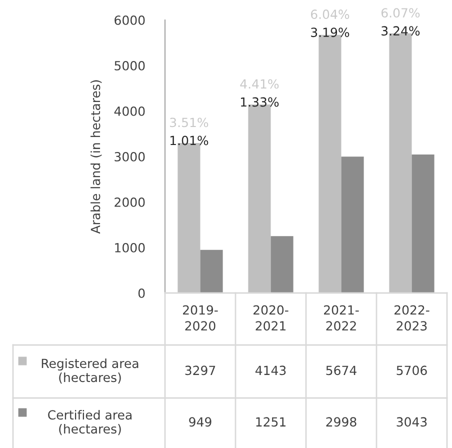 This screenshot has width=452, height=448. Describe the element at coordinates (401, 31) in the screenshot. I see `annotation: 3.24%` at that location.